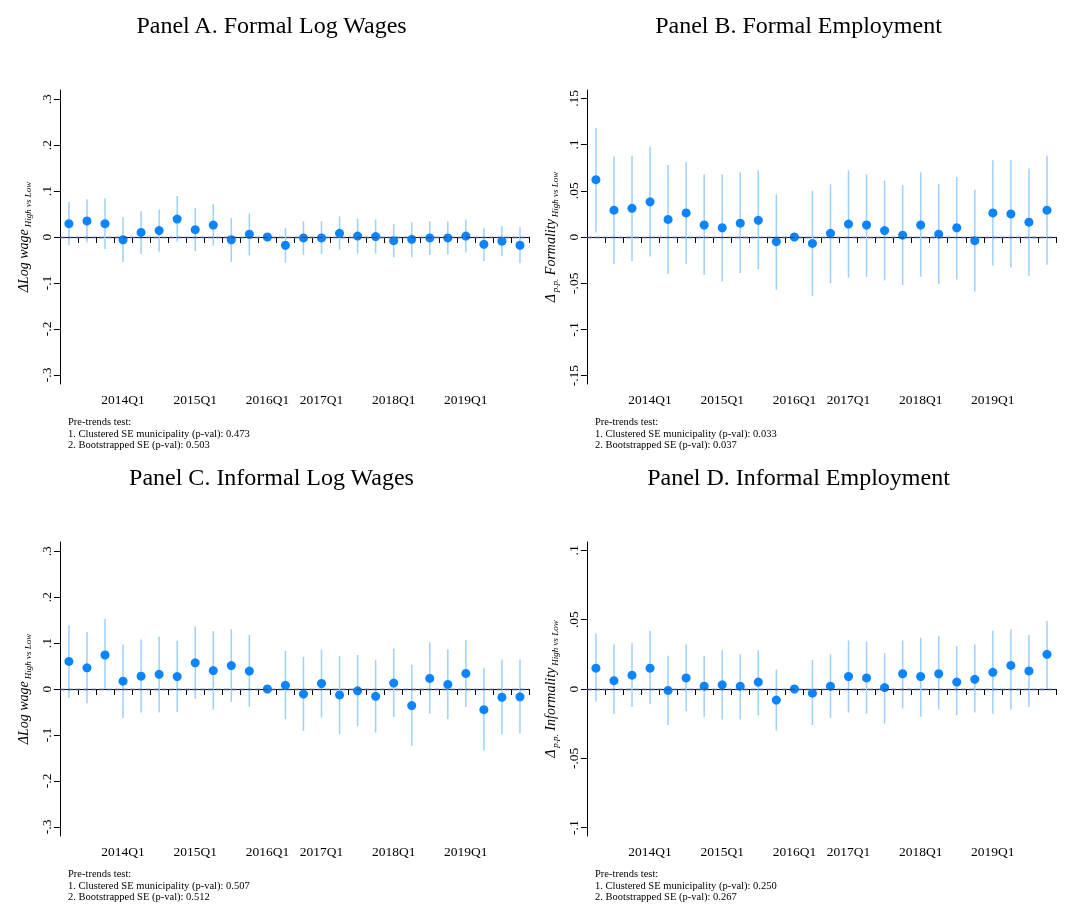 This screenshot has width=1071, height=913. What do you see at coordinates (159, 885) in the screenshot?
I see `text: 1. Clustered SE municipality (p-val): 0.507` at bounding box center [159, 885].